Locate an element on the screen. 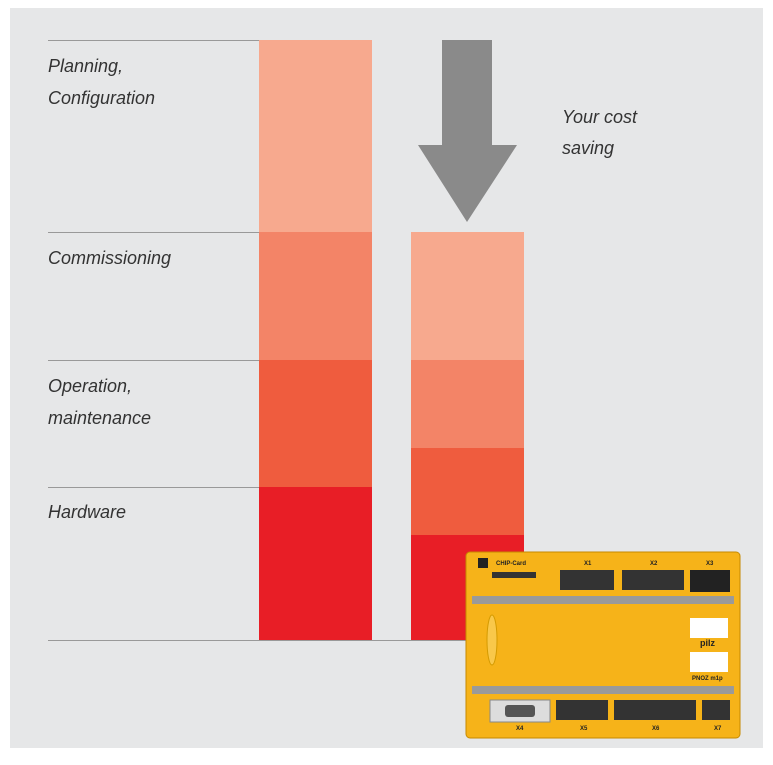 This screenshot has width=773, height=765. device-text: X6 is located at coordinates (656, 729).